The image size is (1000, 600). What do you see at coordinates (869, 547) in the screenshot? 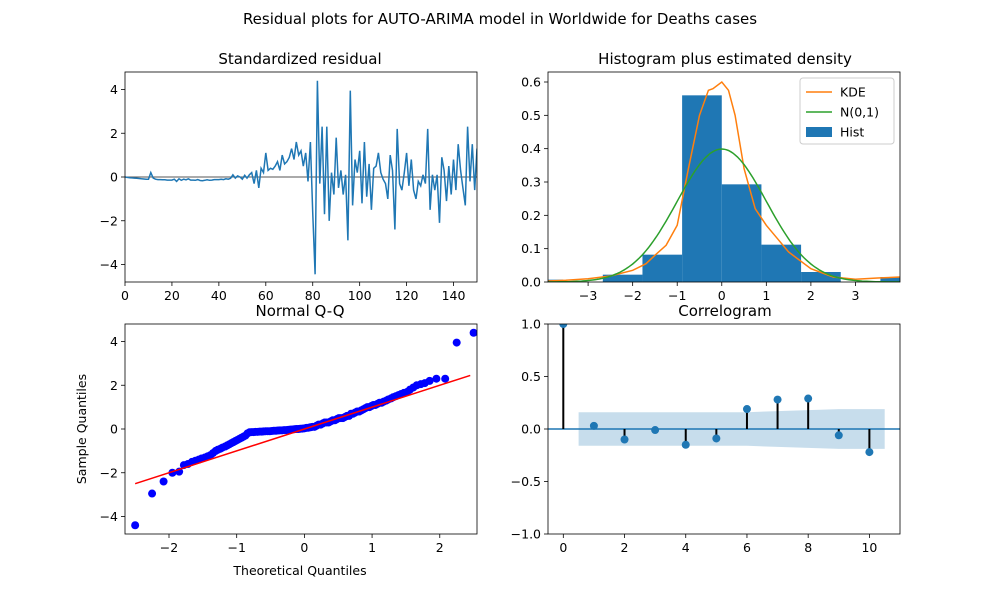
I see `x-tick-label: 10` at bounding box center [869, 547].